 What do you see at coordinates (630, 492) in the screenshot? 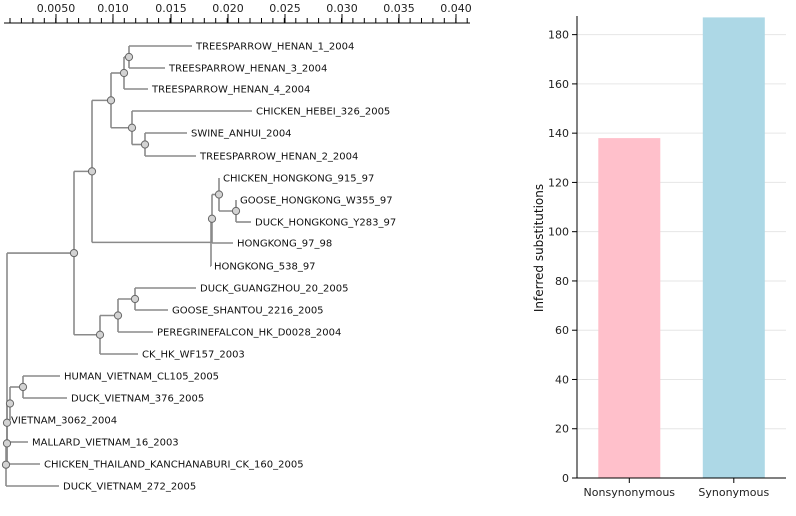
I see `x-tick-label: Nonsynonymous` at bounding box center [630, 492].